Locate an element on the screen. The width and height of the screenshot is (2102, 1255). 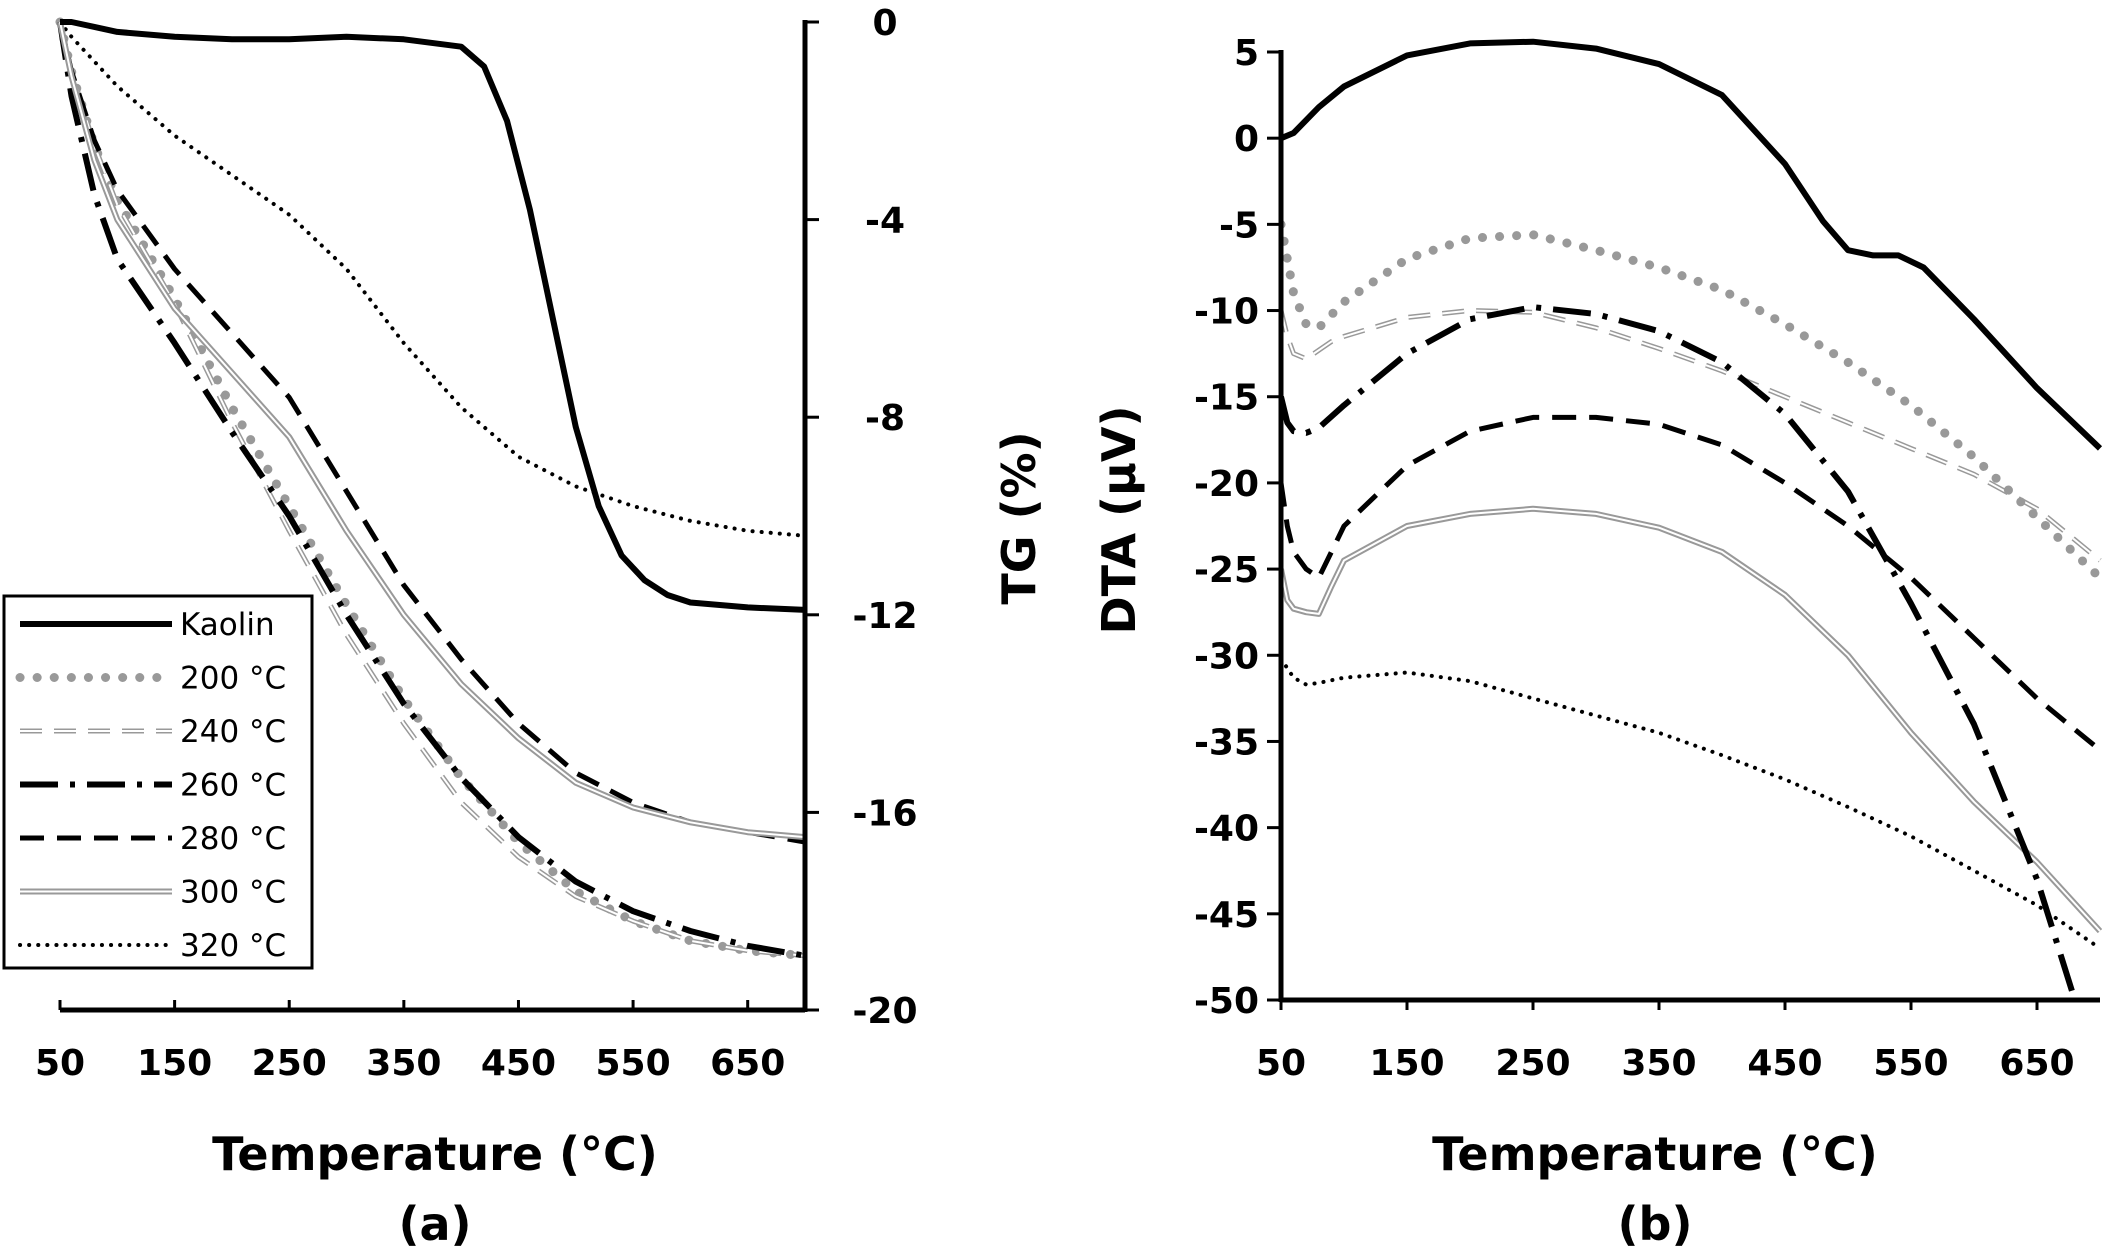
tg-y-tick-label: -12 is located at coordinates (884, 616).